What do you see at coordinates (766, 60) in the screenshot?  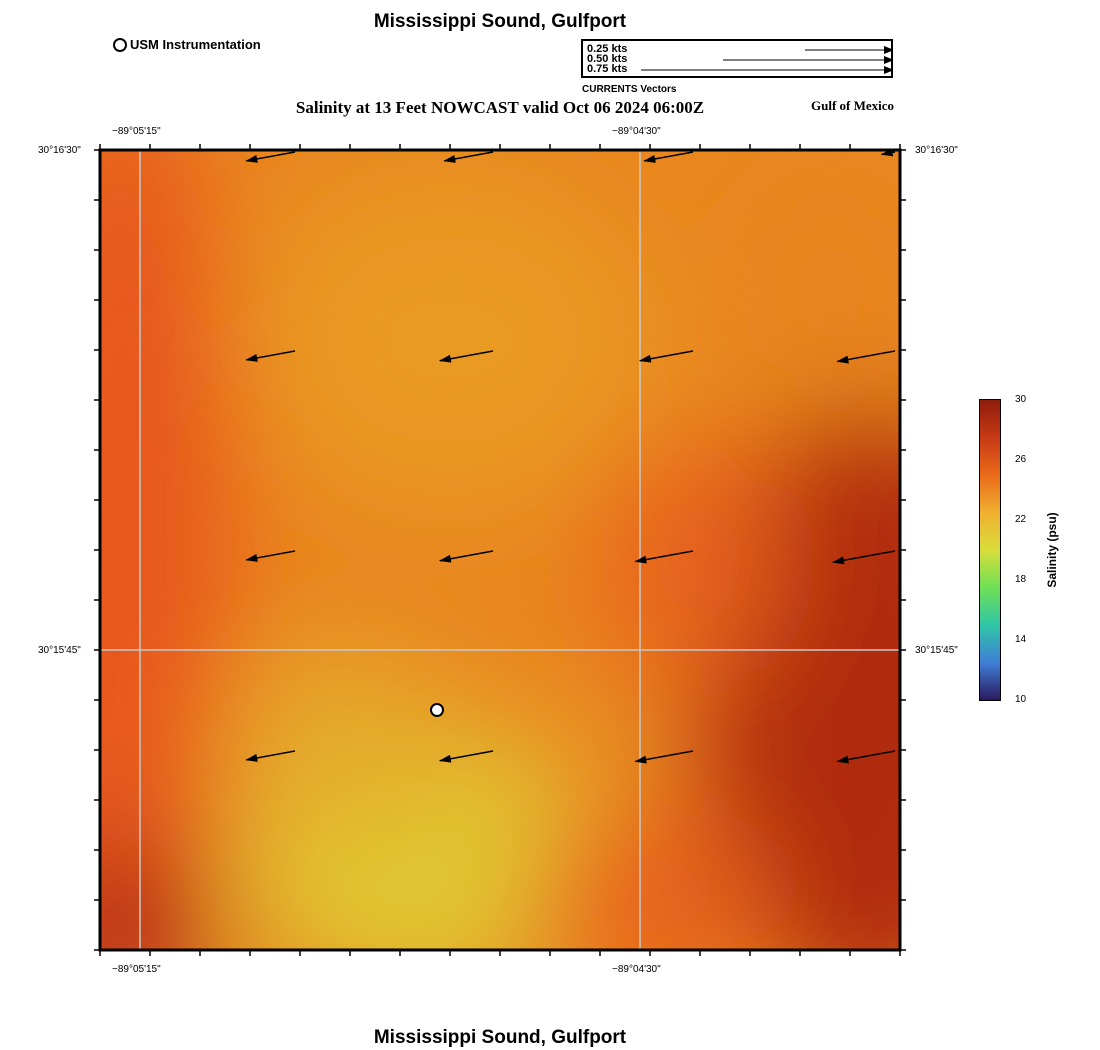 I see `vector-scale-arrows` at bounding box center [766, 60].